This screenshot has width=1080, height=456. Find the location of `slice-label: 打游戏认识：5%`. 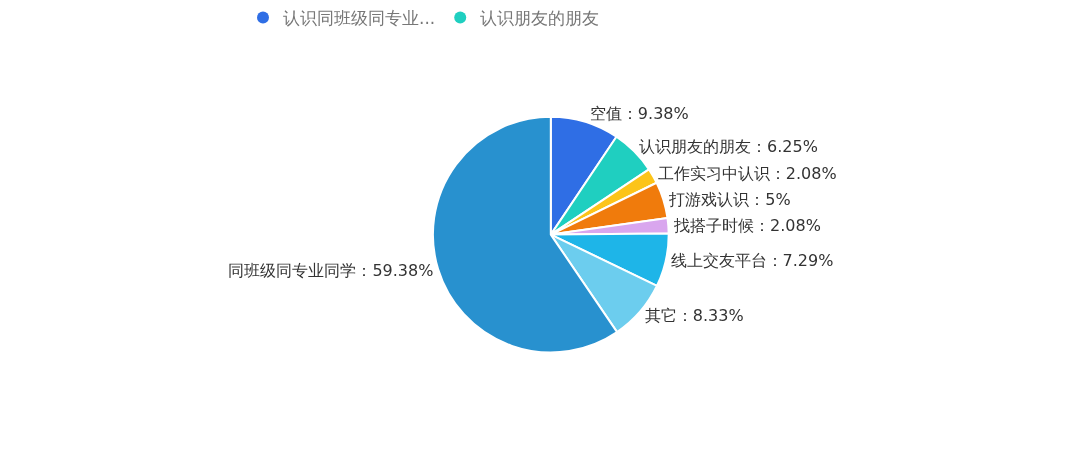

slice-label: 打游戏认识：5% is located at coordinates (729, 199).